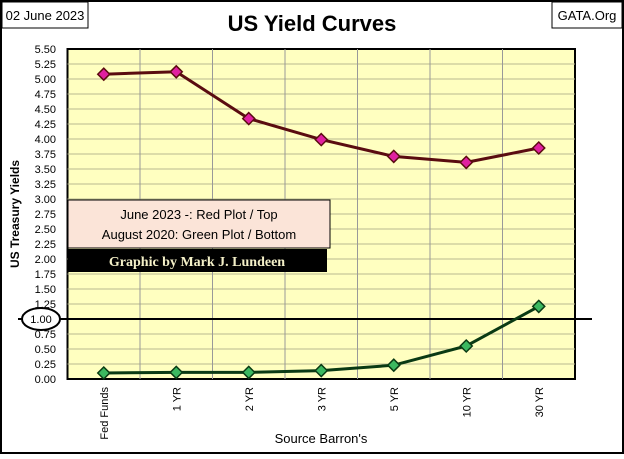 The width and height of the screenshot is (624, 459). Describe the element at coordinates (45, 290) in the screenshot. I see `y-tick-label: 1.50` at that location.